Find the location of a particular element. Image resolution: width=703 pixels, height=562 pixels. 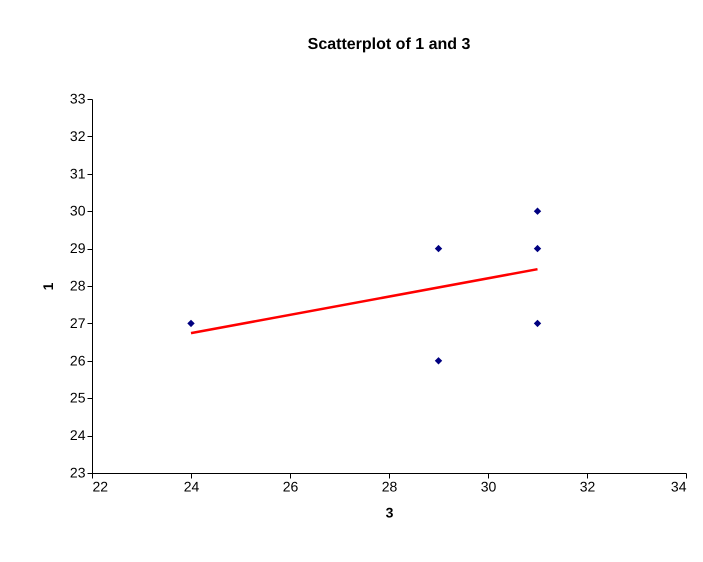

y-tick-label: 33 is located at coordinates (78, 98).